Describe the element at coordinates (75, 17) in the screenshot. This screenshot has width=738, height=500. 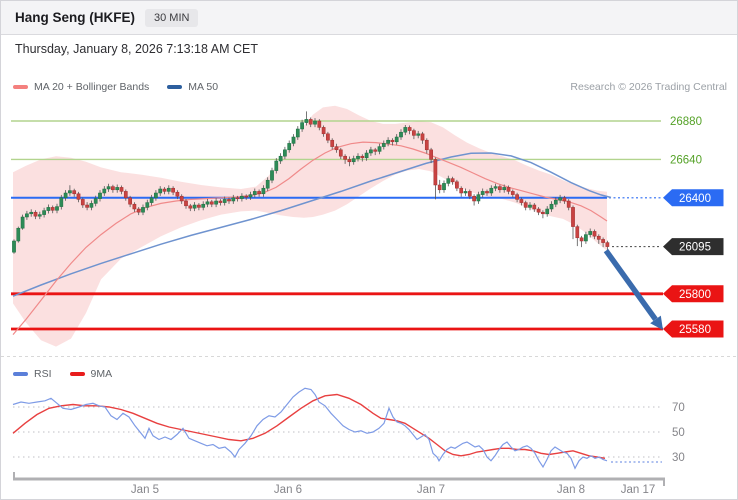
I see `instrument-title: Hang Seng (HKFE)` at that location.